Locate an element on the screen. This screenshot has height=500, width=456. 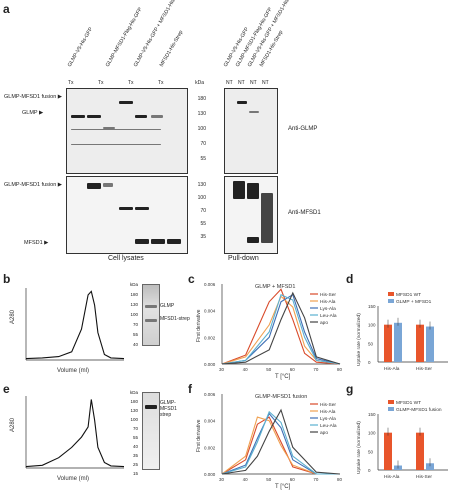
chart-d-legend-label: GLMP + MFSD1 is located at coordinates (414, 302).